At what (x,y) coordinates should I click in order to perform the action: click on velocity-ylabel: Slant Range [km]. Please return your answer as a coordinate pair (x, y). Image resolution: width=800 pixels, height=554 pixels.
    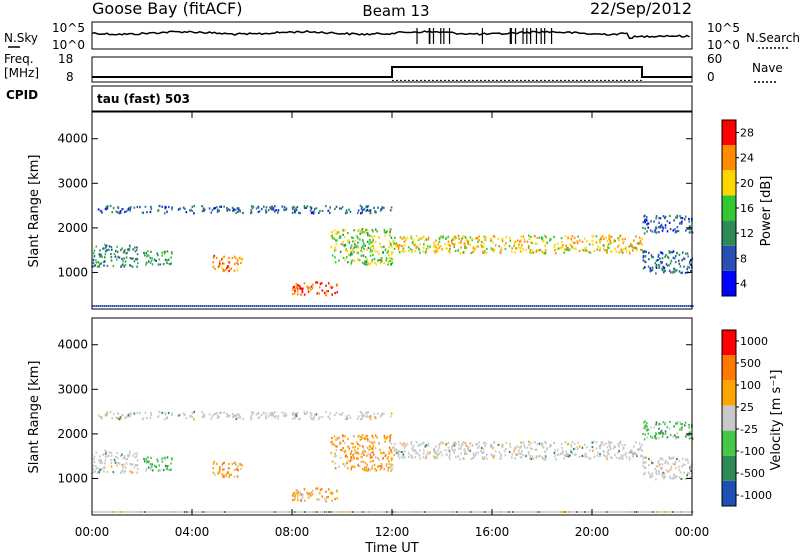
    Looking at the image, I should click on (34, 417).